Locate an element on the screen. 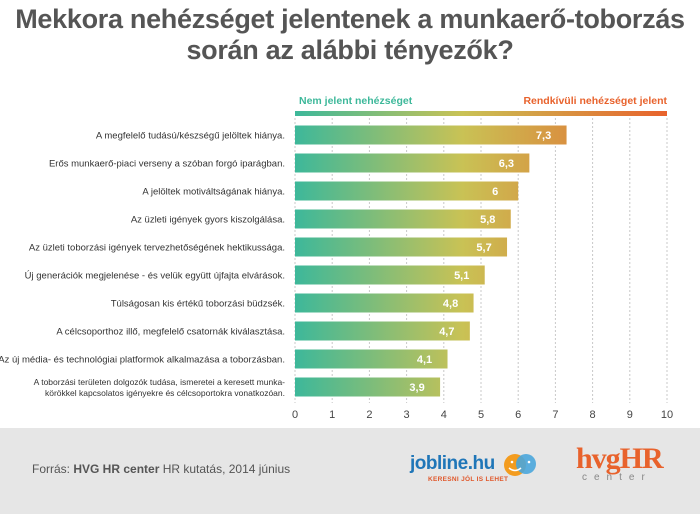 This screenshot has height=514, width=700. x-tick-label: 2 is located at coordinates (369, 415).